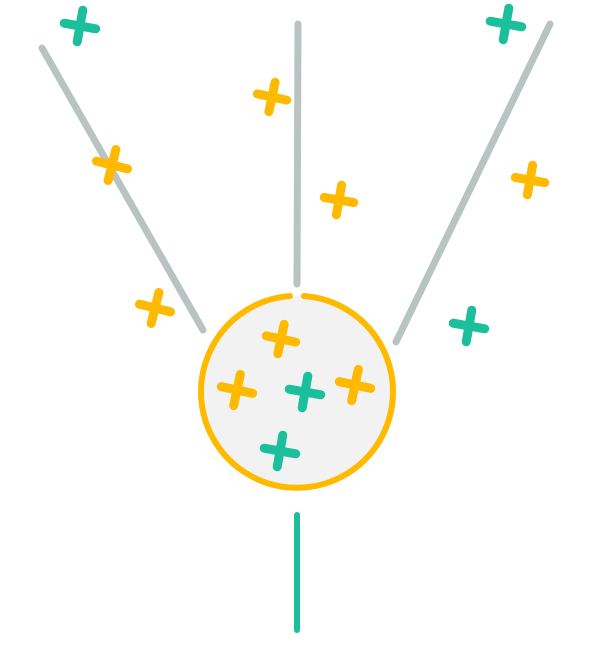  I want to click on inside-crosses, so click(296, 395).